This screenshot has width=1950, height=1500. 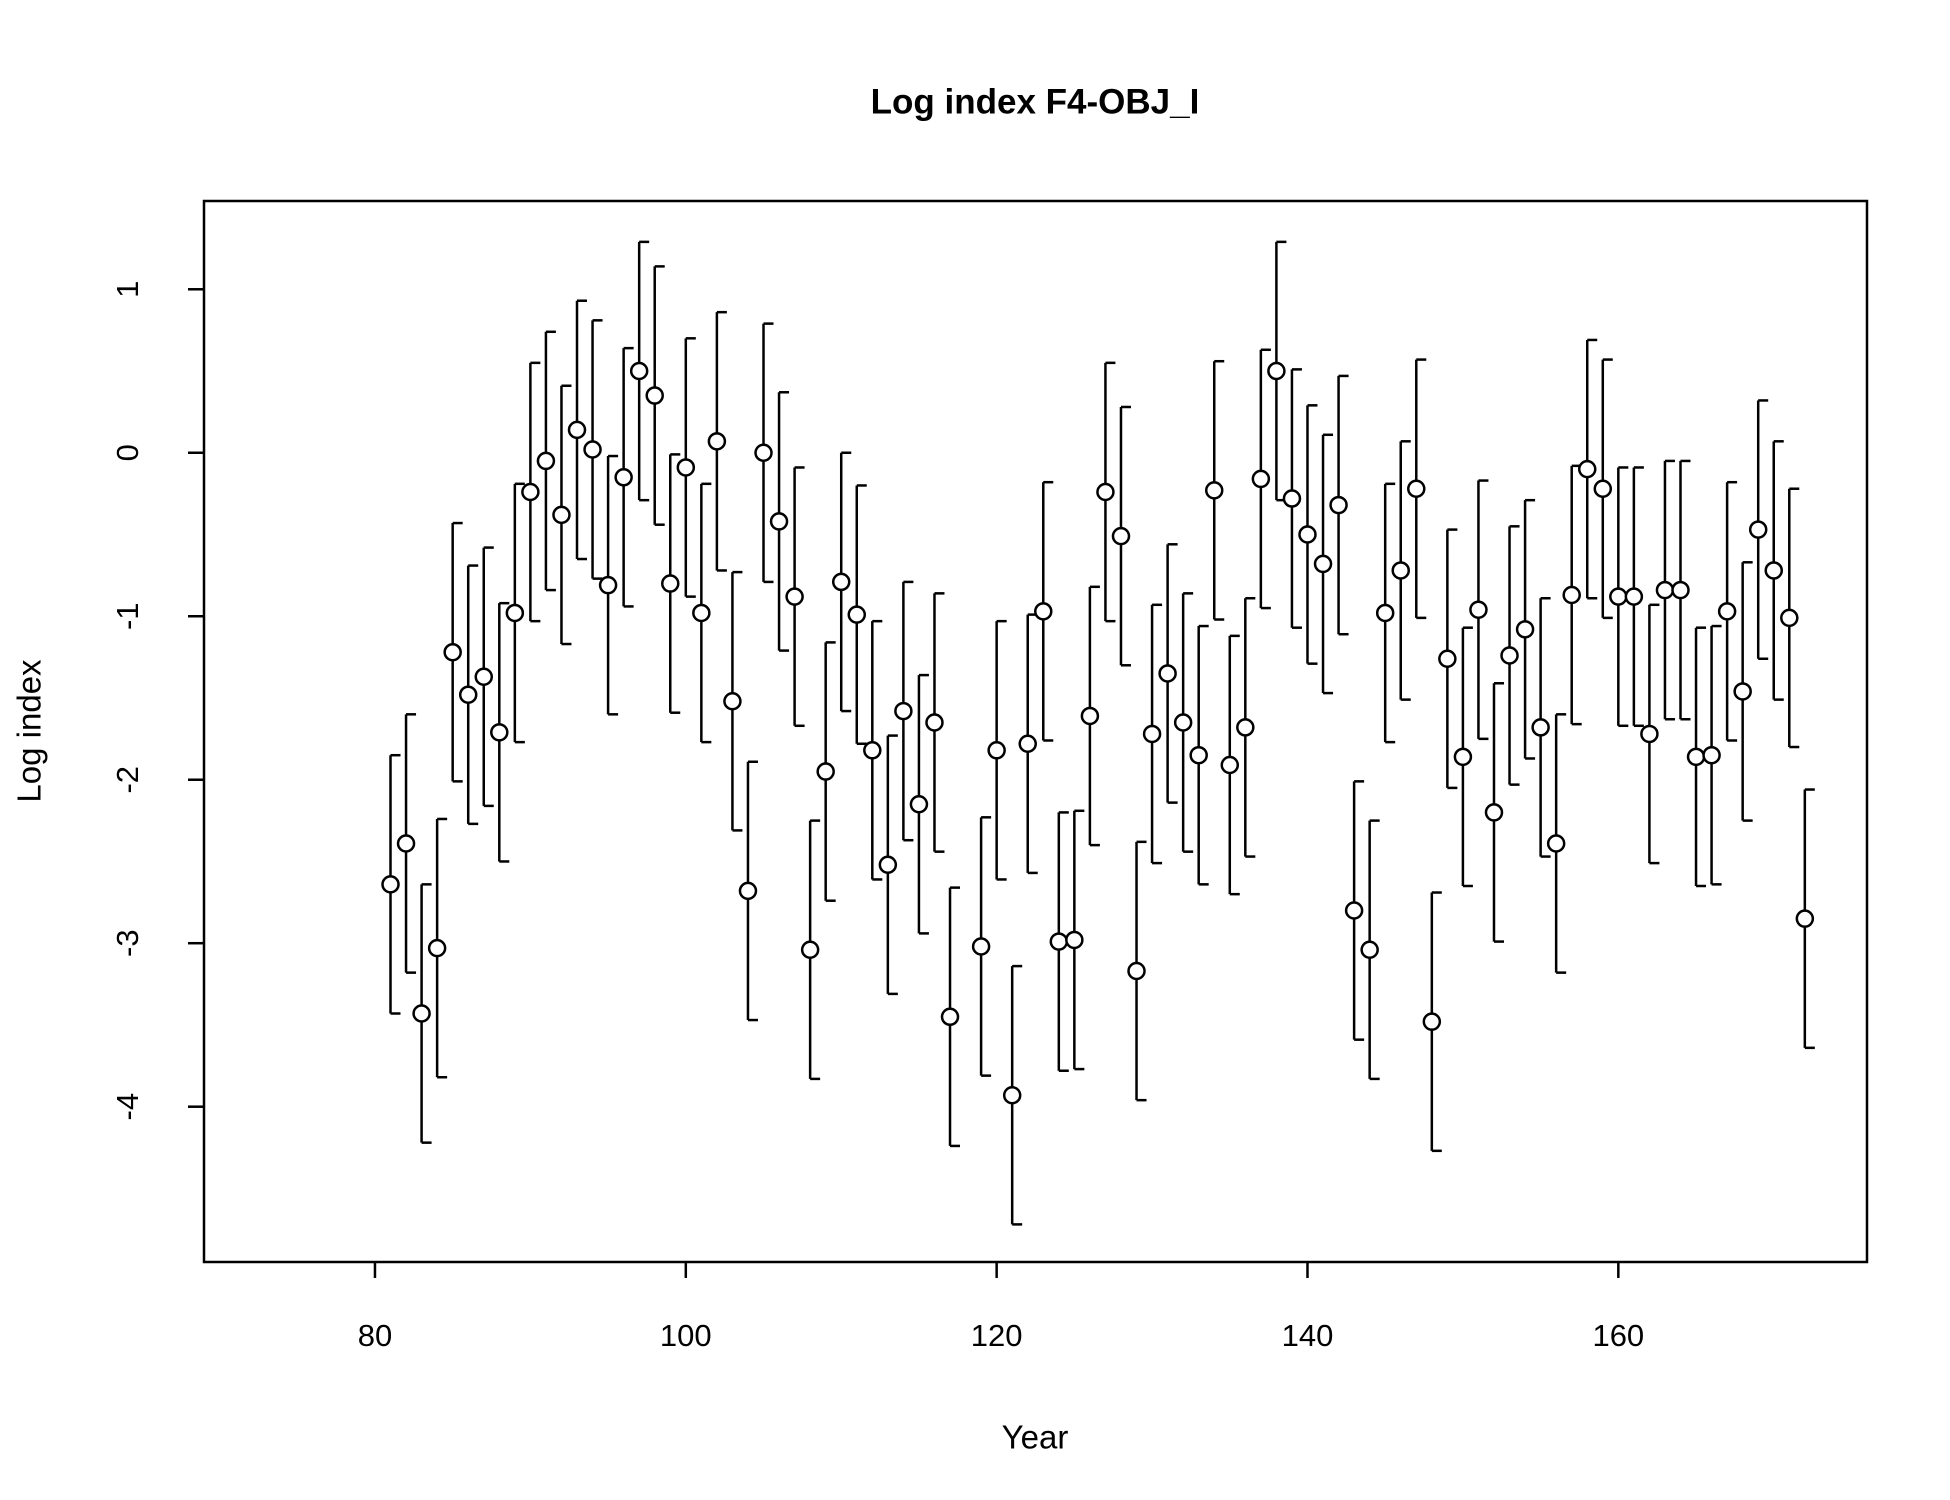 I want to click on x-tick-label: 140, so click(x=1308, y=1335).